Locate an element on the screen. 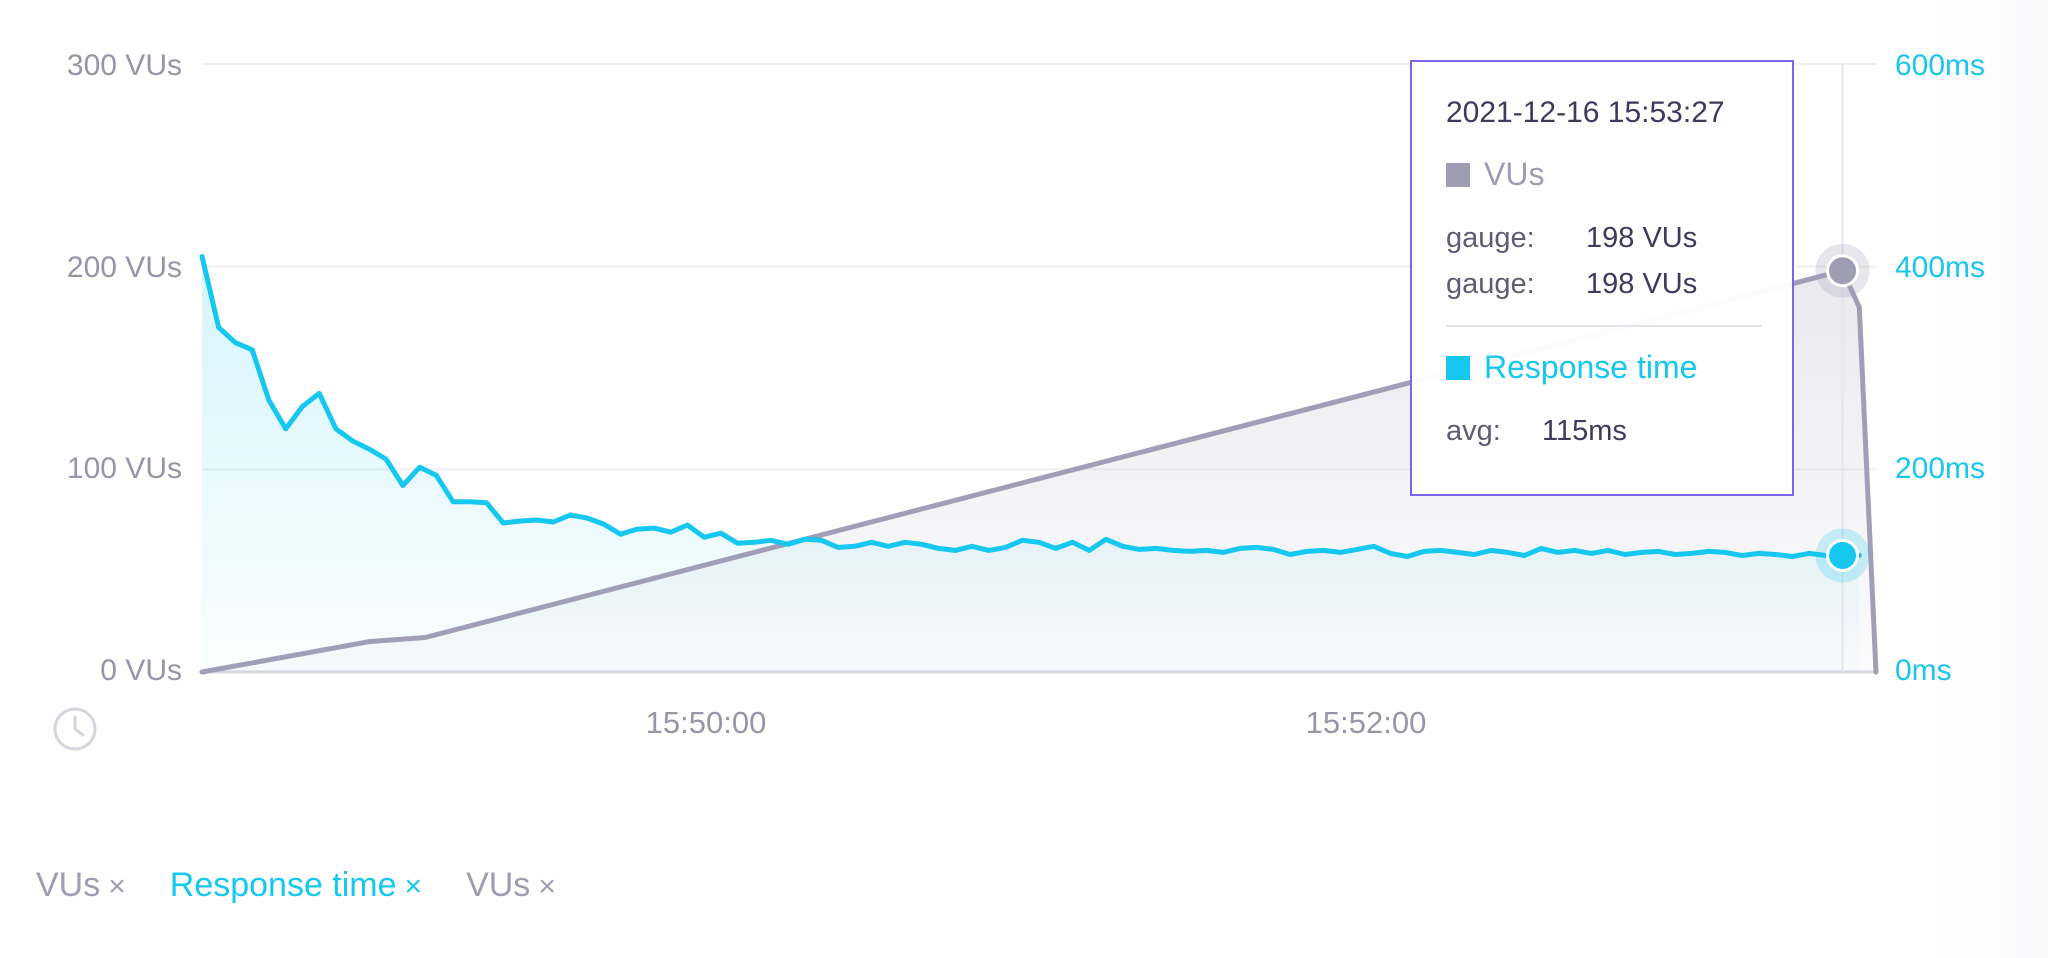  right-axis-tick-label: 0ms is located at coordinates (1923, 670).